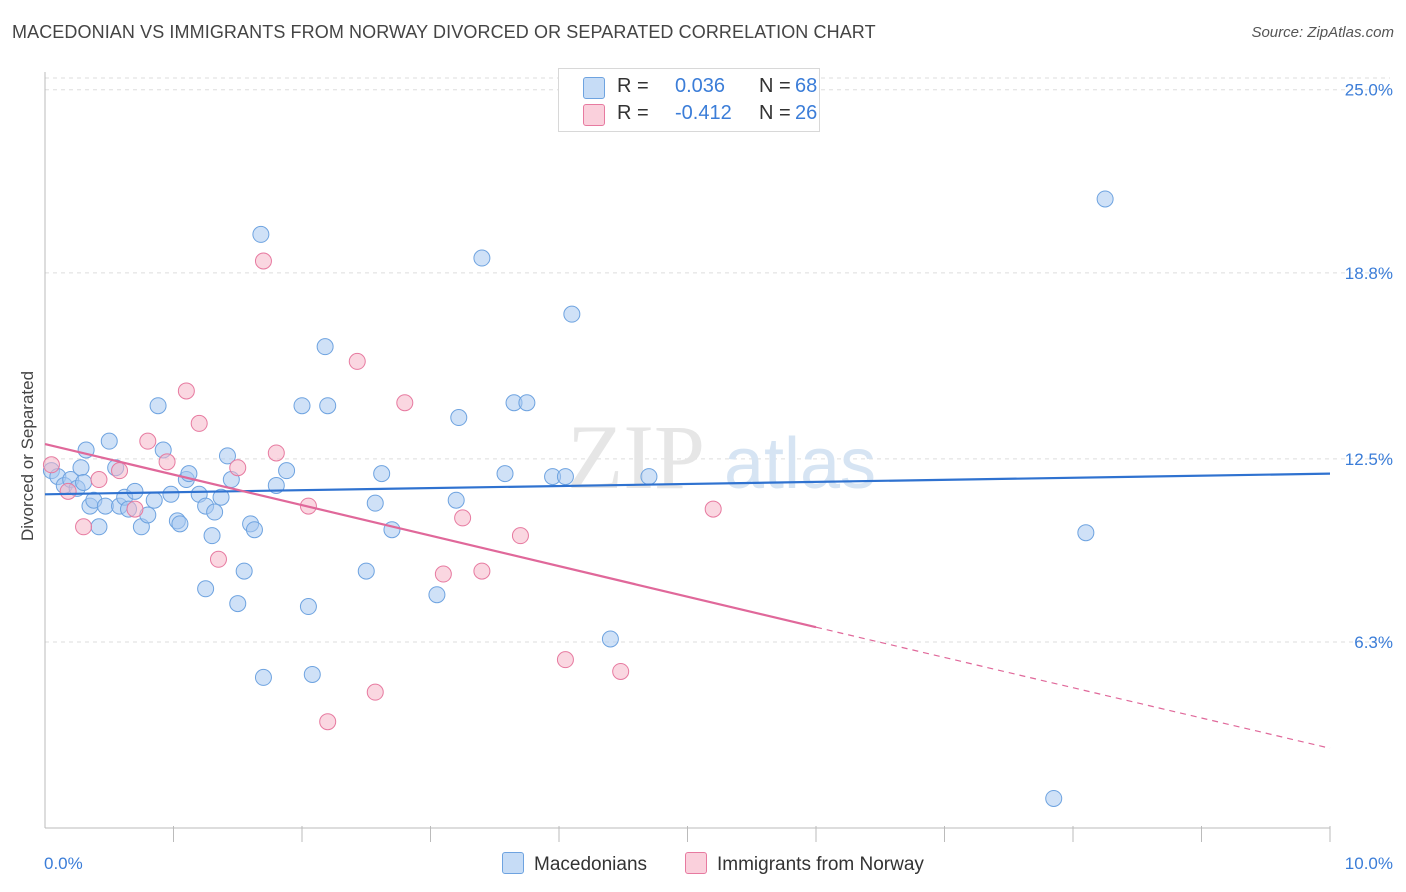 The height and width of the screenshot is (892, 1406). I want to click on n-value: 26, so click(806, 113).